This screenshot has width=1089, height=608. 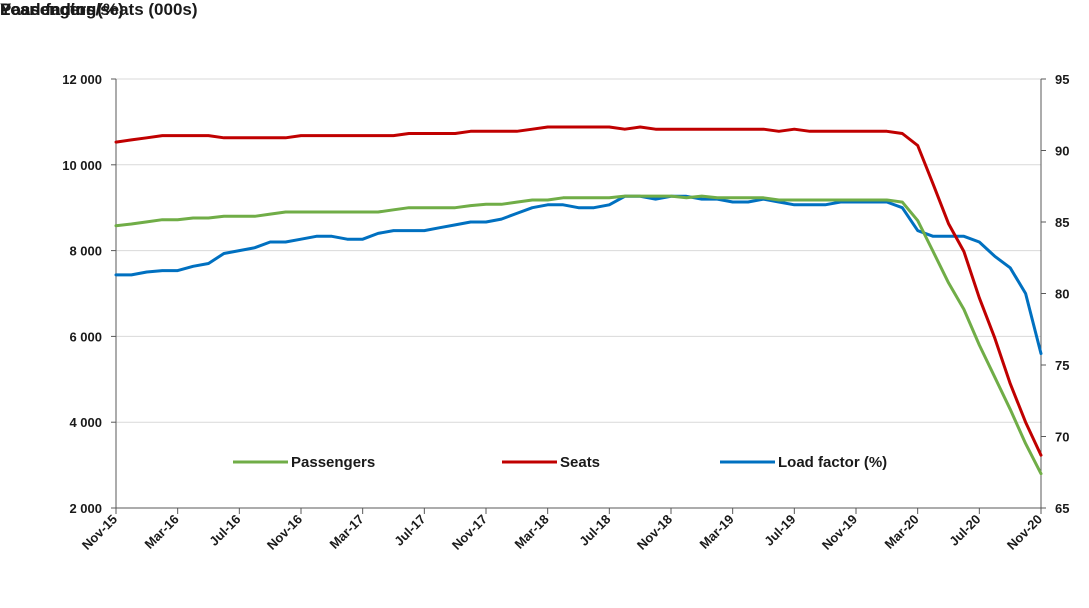 I want to click on x-tick-label: Jul-16, so click(x=224, y=530).